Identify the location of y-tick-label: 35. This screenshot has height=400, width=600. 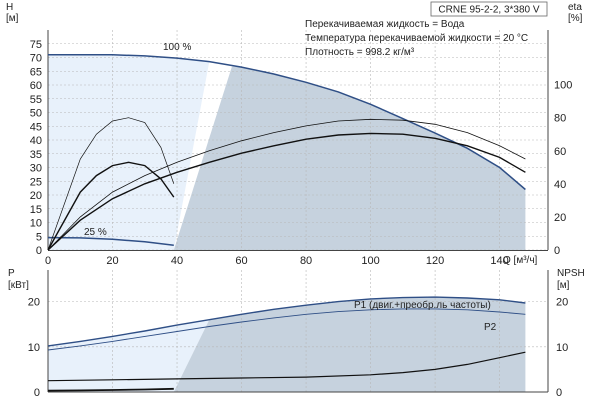
(36, 155).